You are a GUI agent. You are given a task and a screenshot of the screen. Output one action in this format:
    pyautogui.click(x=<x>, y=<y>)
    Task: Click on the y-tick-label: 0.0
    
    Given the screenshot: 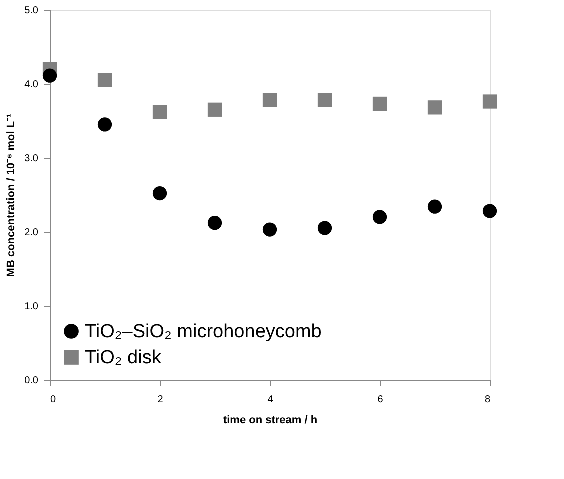 What is the action you would take?
    pyautogui.click(x=31, y=381)
    